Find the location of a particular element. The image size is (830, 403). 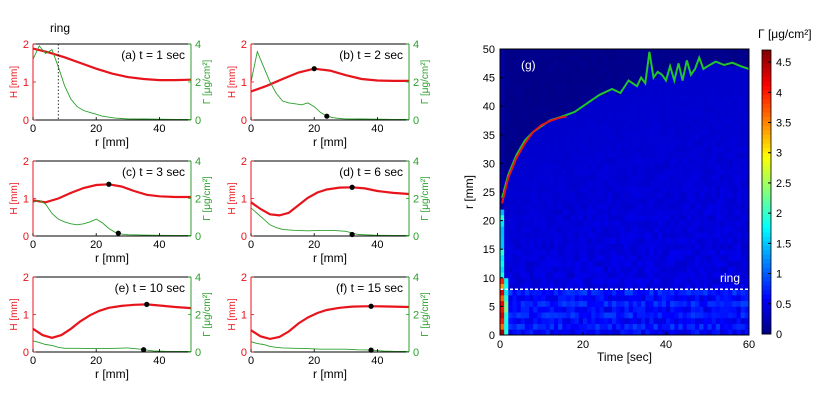

x-tick-label: 40 is located at coordinates (377, 361).